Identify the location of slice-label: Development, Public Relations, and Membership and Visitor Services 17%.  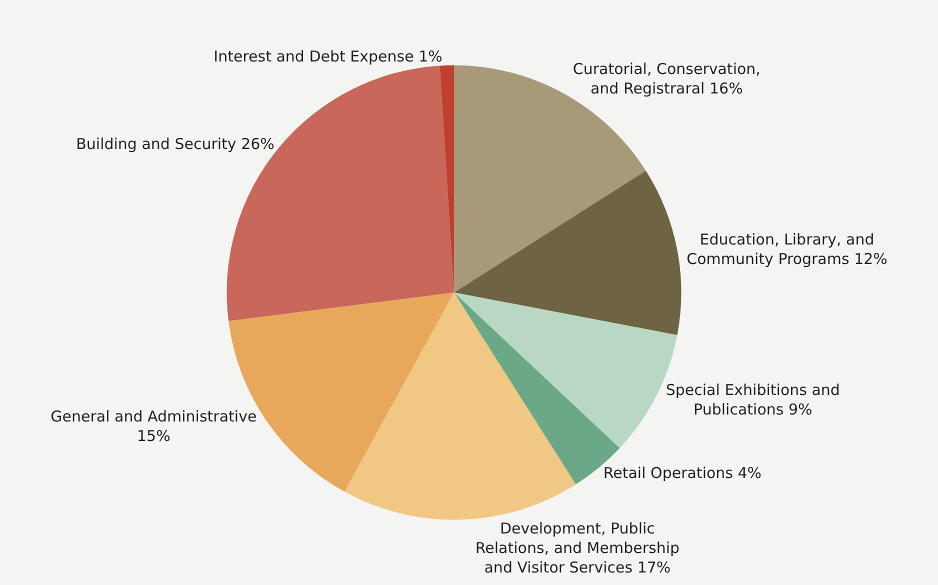
(577, 548).